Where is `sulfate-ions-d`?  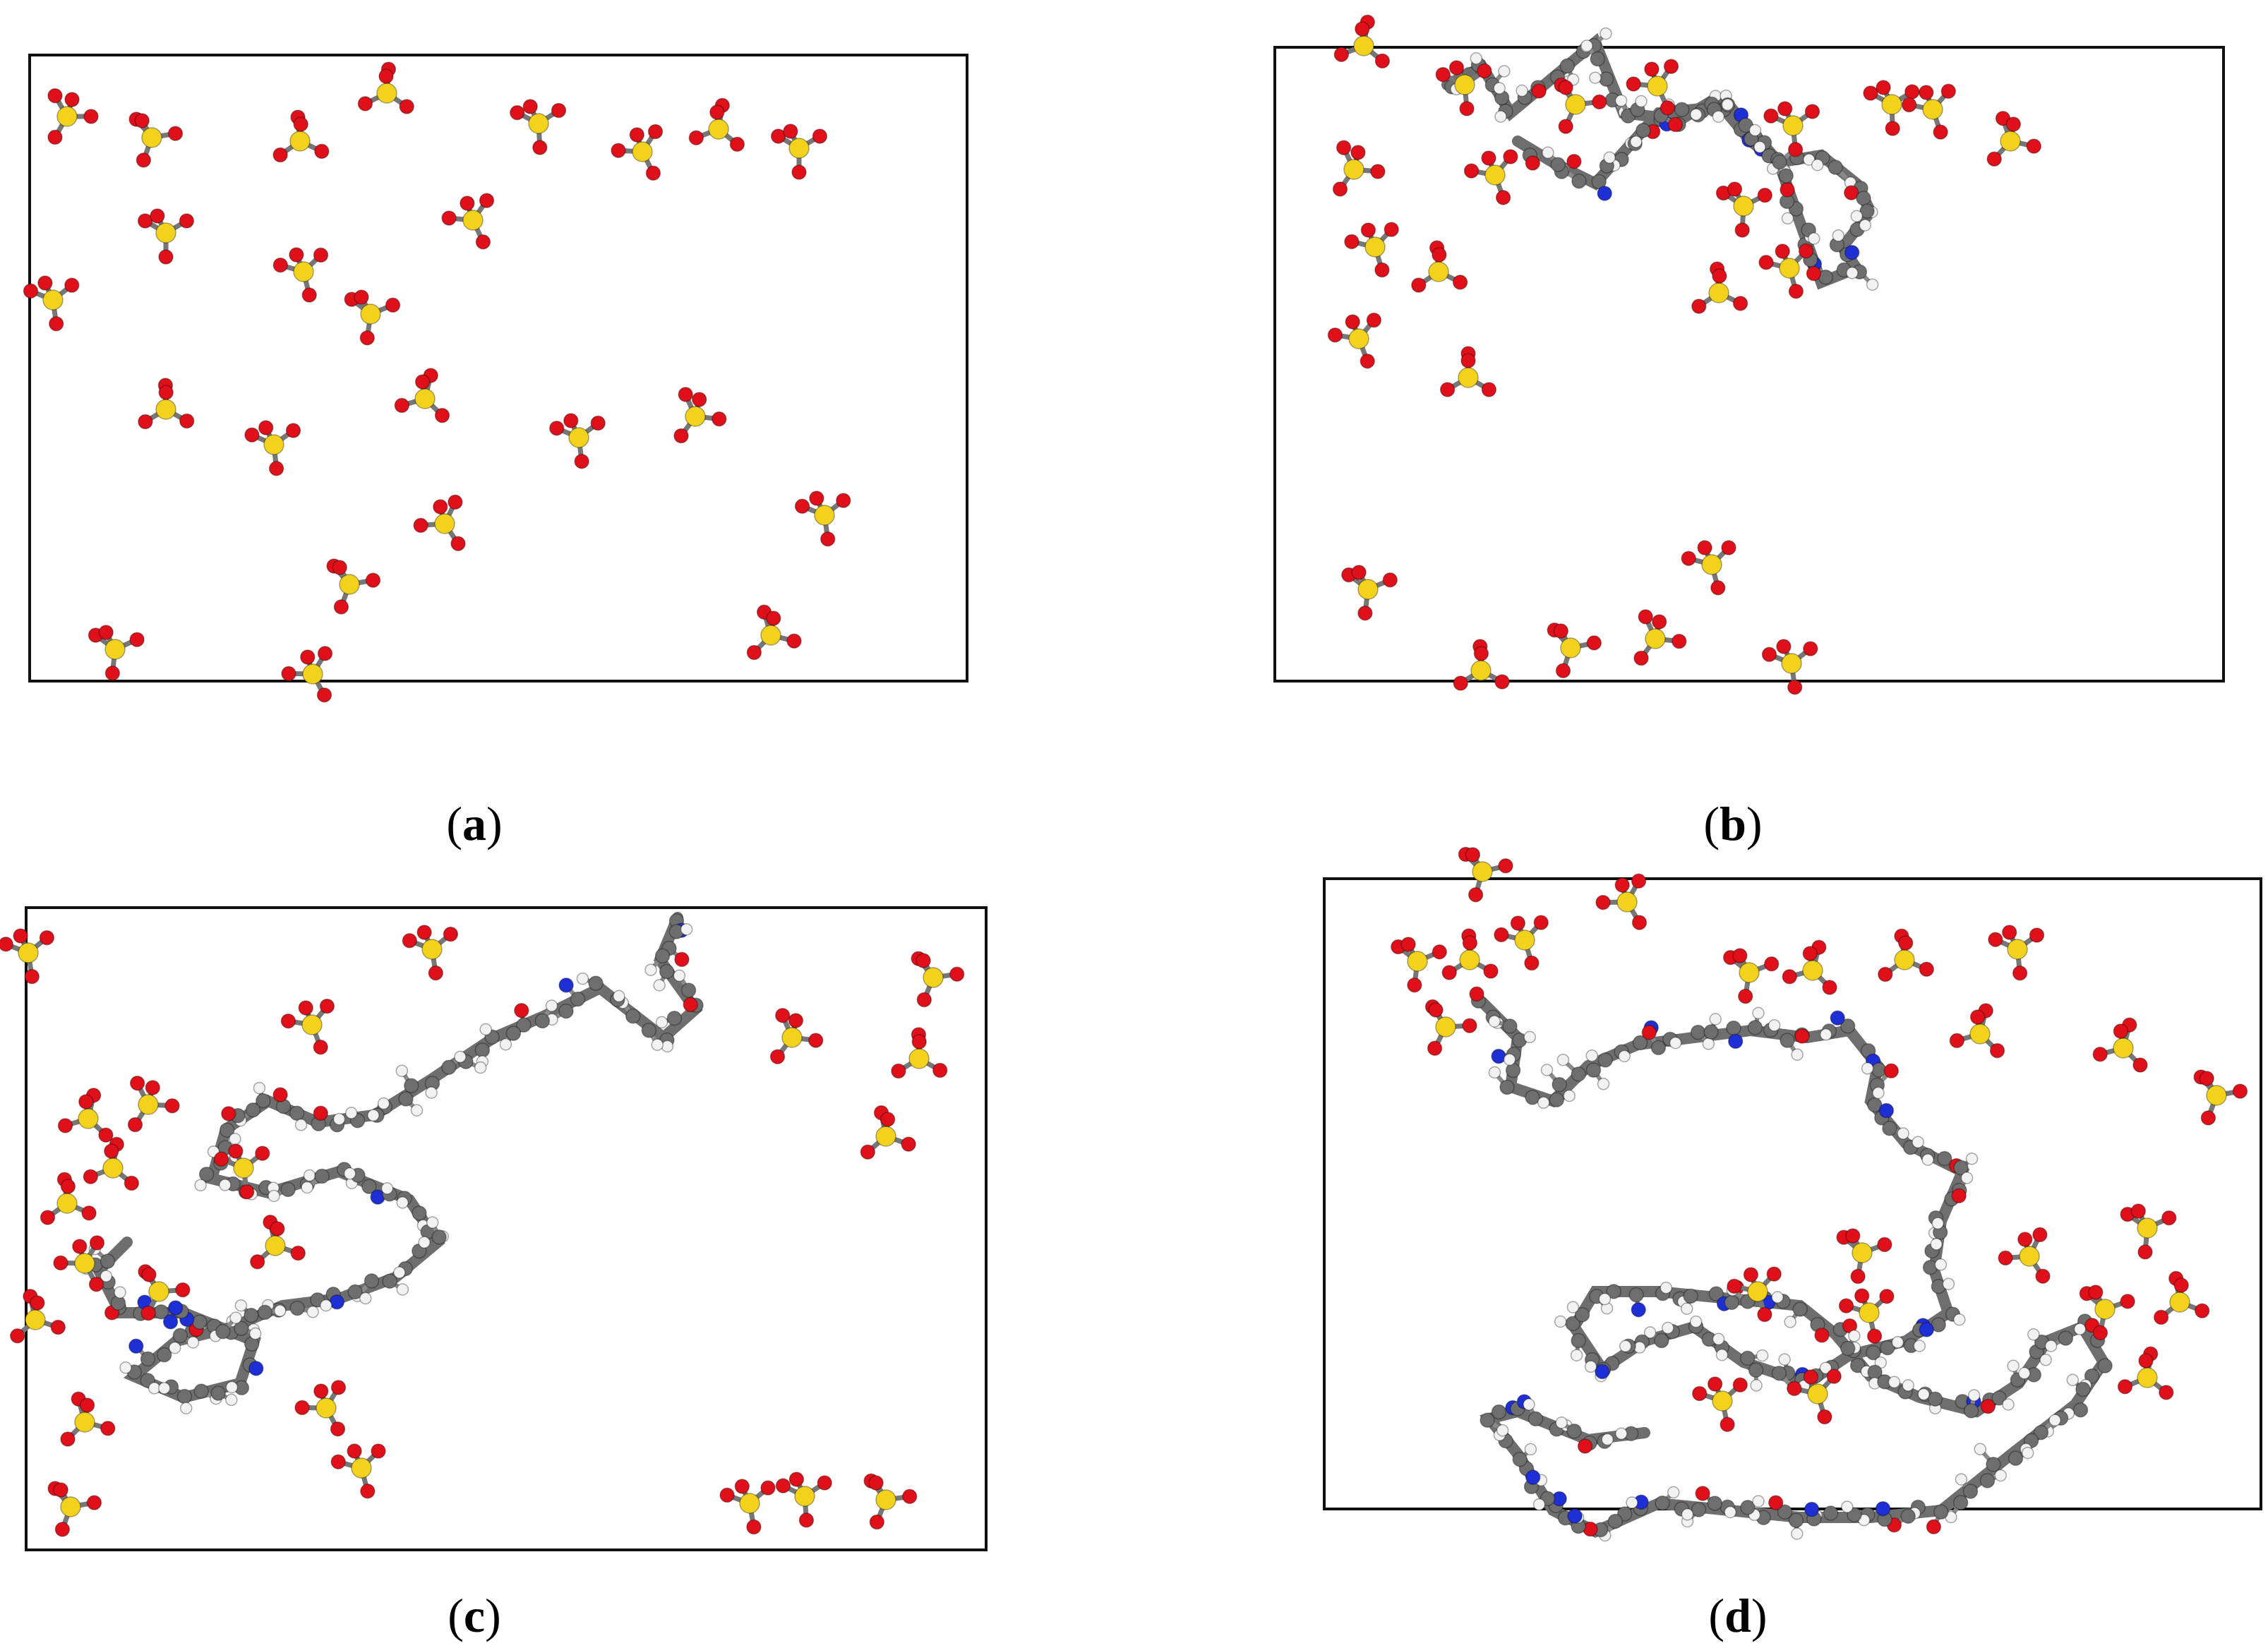 sulfate-ions-d is located at coordinates (1820, 1139).